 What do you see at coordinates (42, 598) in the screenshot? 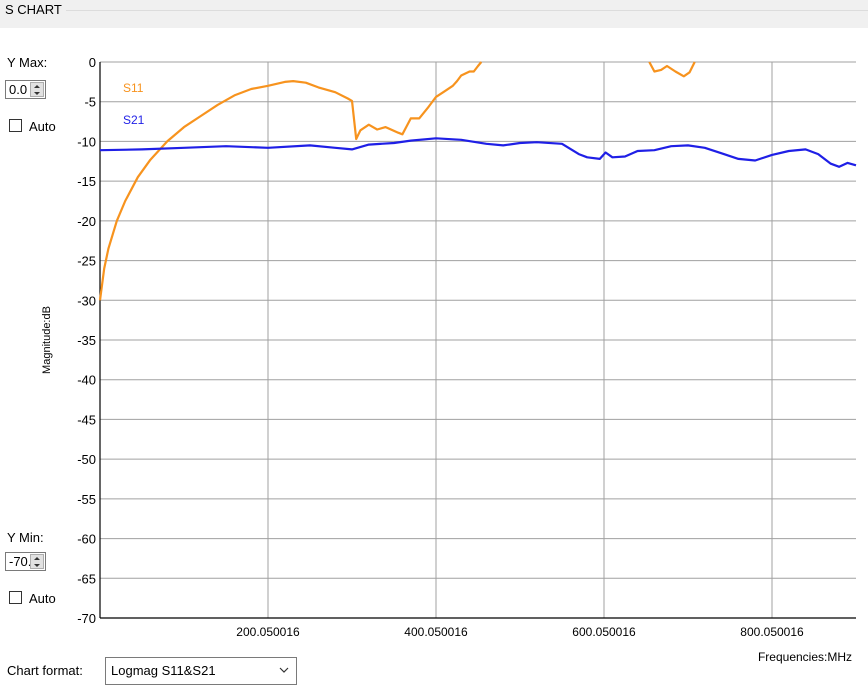
I see `ymin-auto-label: Auto` at bounding box center [42, 598].